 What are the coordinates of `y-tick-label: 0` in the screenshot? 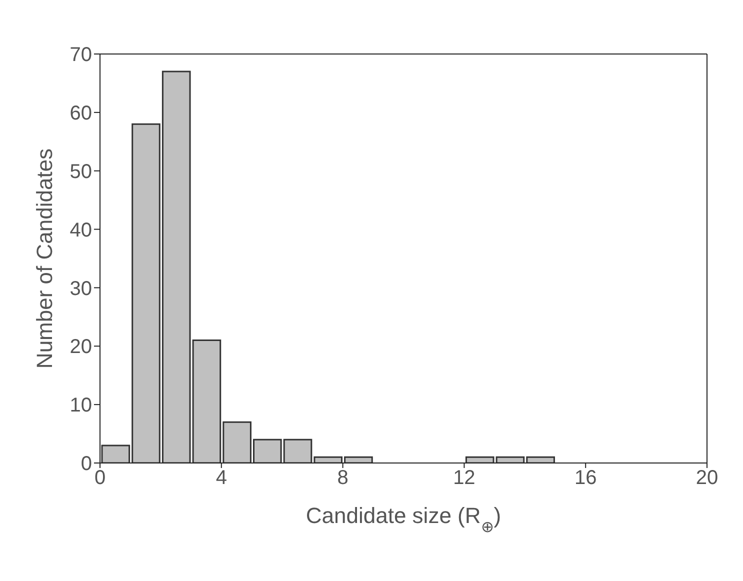 It's located at (86, 464).